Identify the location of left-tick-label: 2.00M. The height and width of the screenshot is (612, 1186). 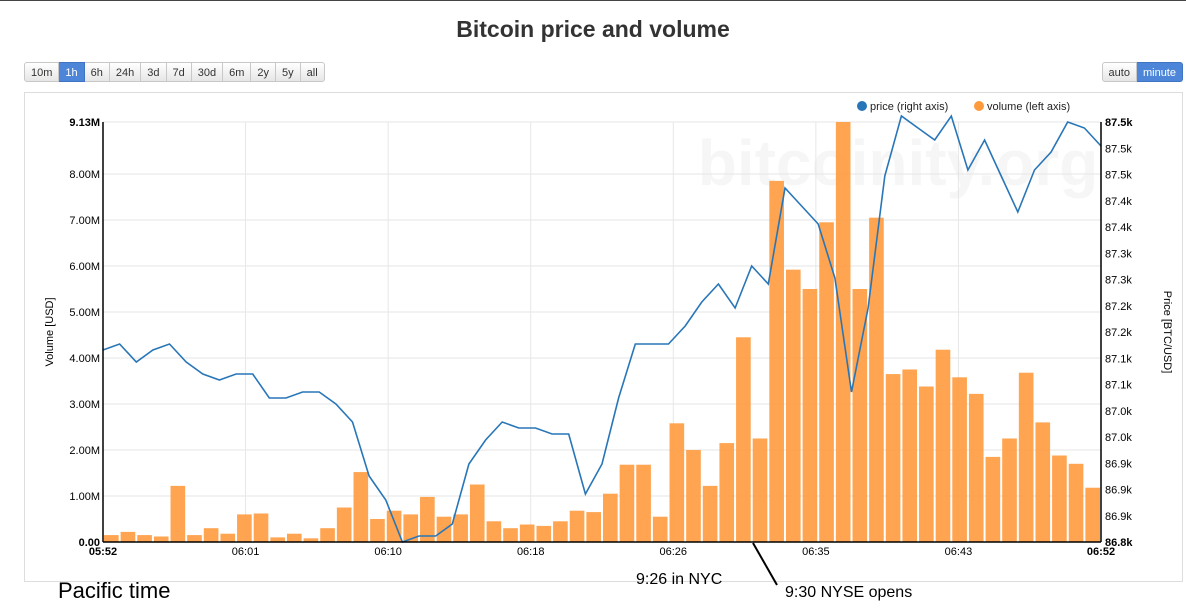
(84, 451).